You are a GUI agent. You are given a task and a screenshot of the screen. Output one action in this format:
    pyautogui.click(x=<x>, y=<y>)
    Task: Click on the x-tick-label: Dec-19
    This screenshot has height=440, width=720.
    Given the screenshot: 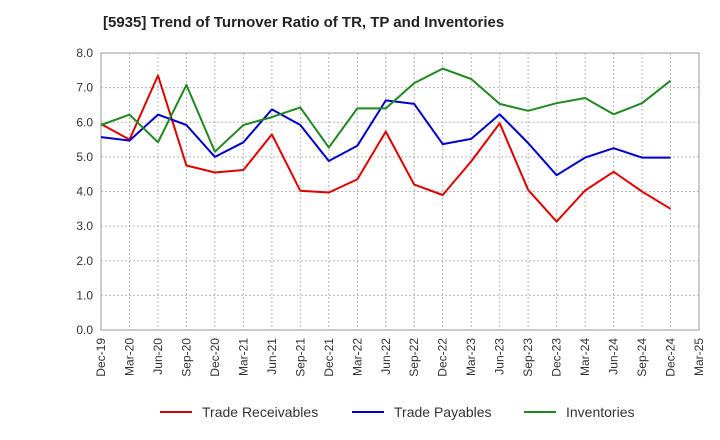 What is the action you would take?
    pyautogui.click(x=101, y=357)
    